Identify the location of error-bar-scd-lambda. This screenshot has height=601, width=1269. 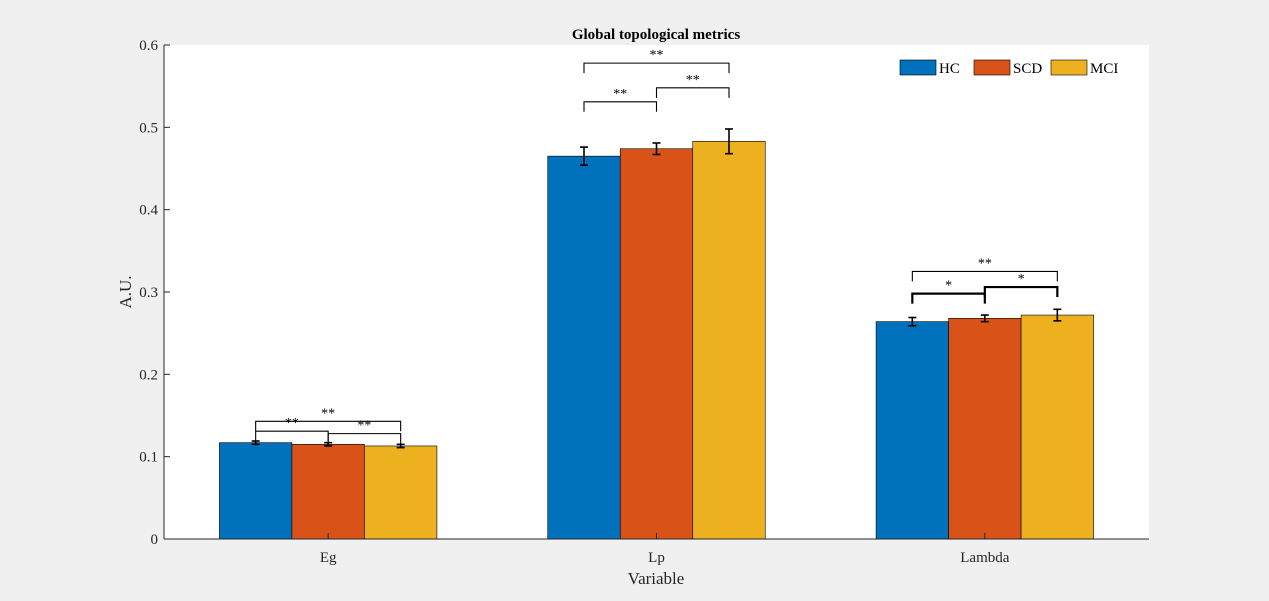
(984, 318).